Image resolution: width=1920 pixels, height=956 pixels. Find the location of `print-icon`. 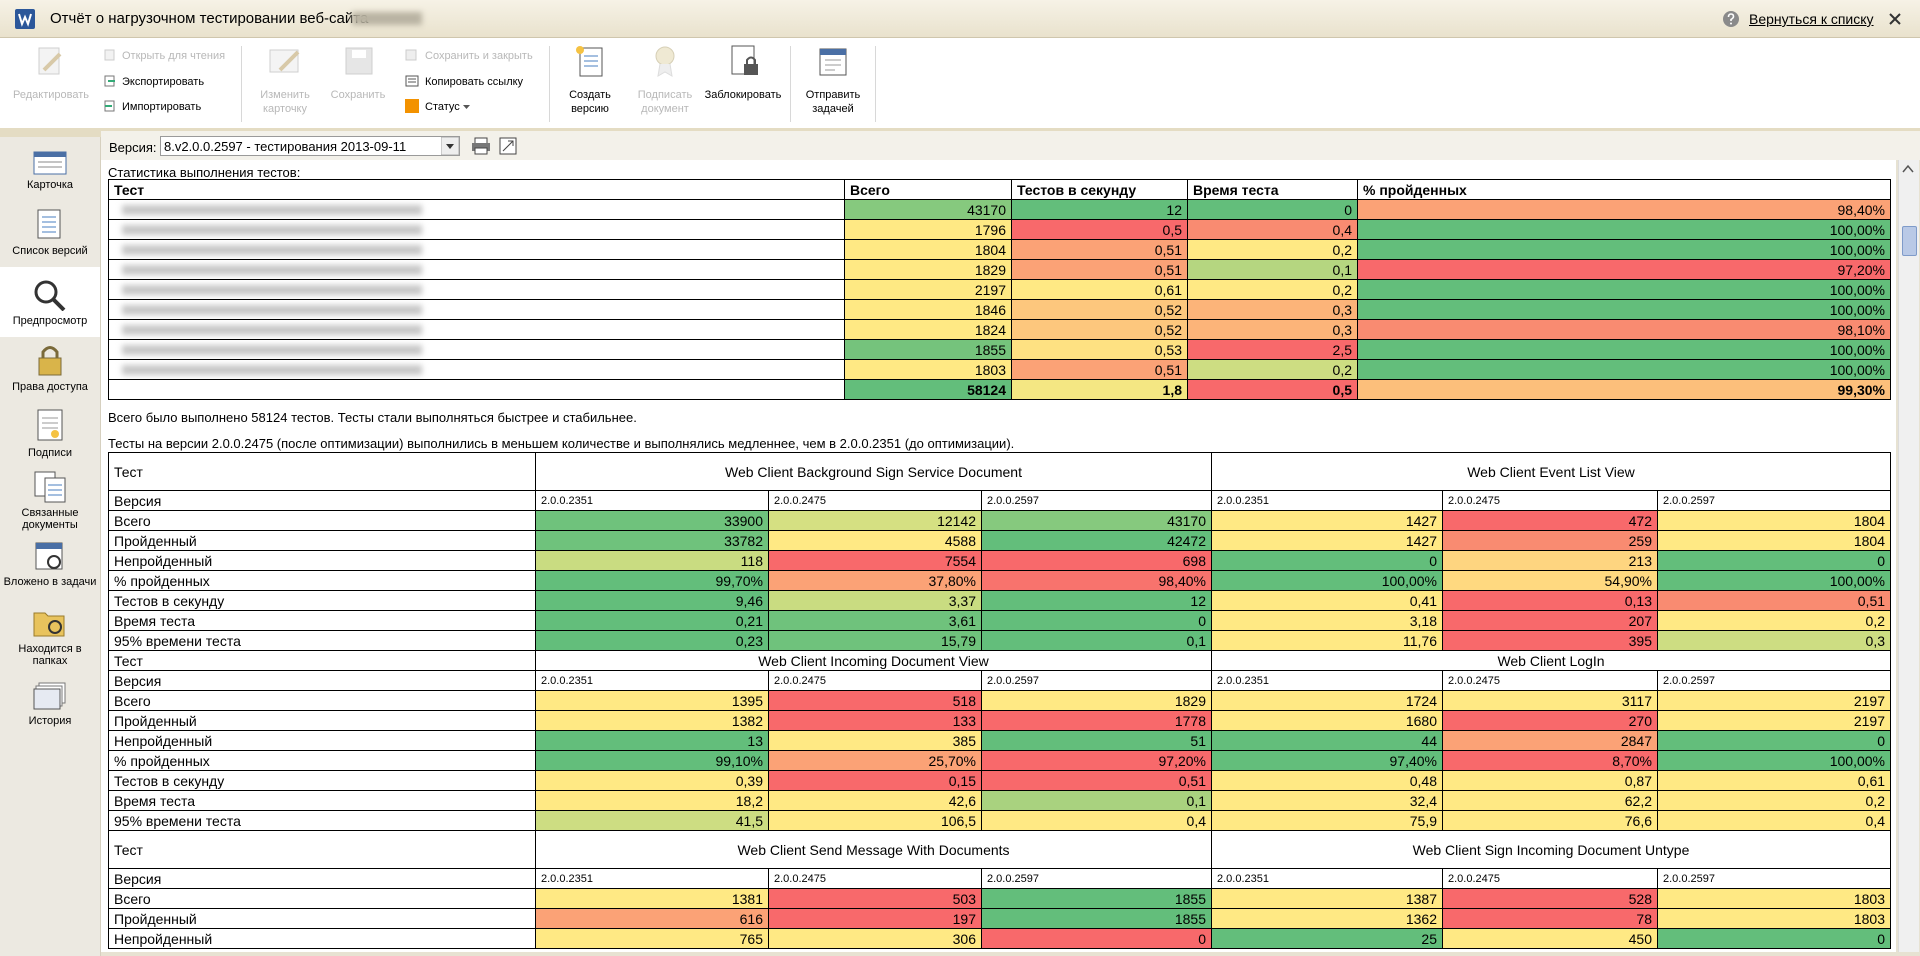

print-icon is located at coordinates (481, 146).